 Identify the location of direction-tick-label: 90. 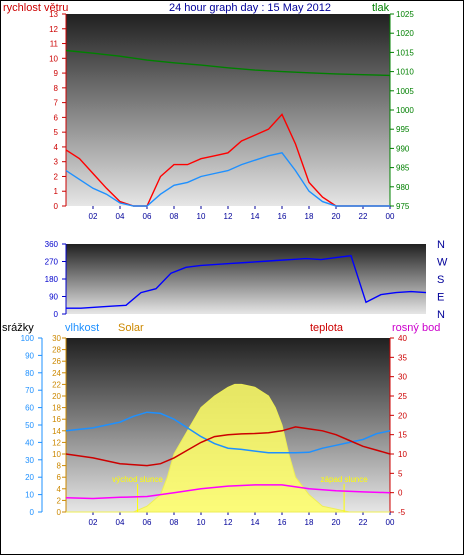
(53, 297).